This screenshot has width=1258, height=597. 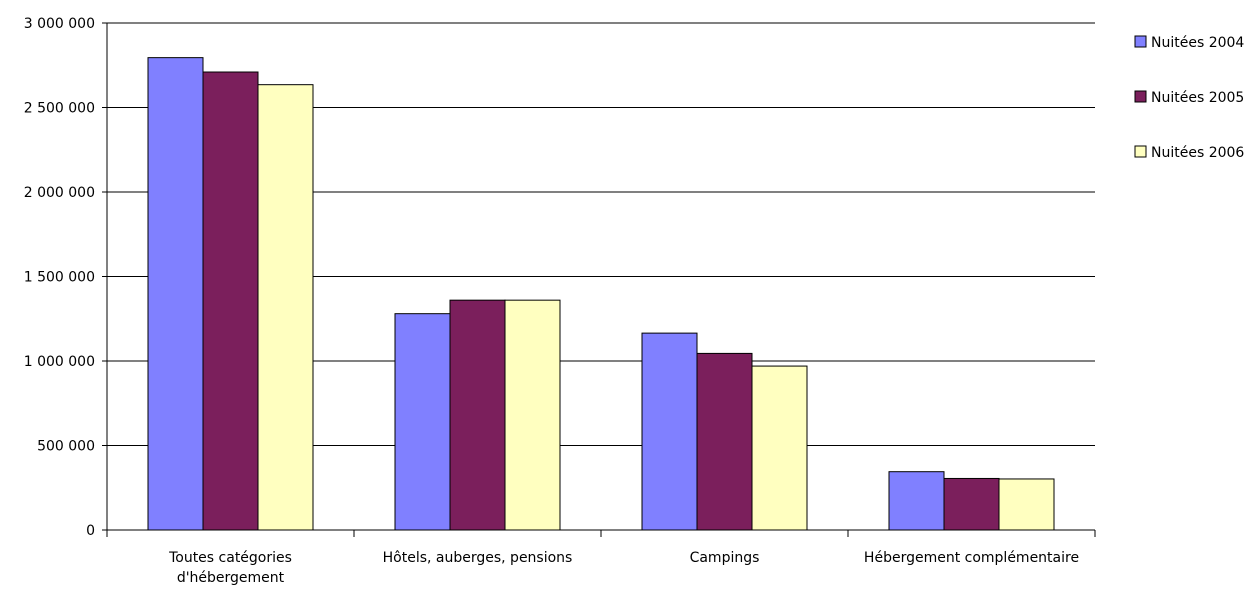 I want to click on y-tick-label: 2 500 000, so click(x=59, y=109).